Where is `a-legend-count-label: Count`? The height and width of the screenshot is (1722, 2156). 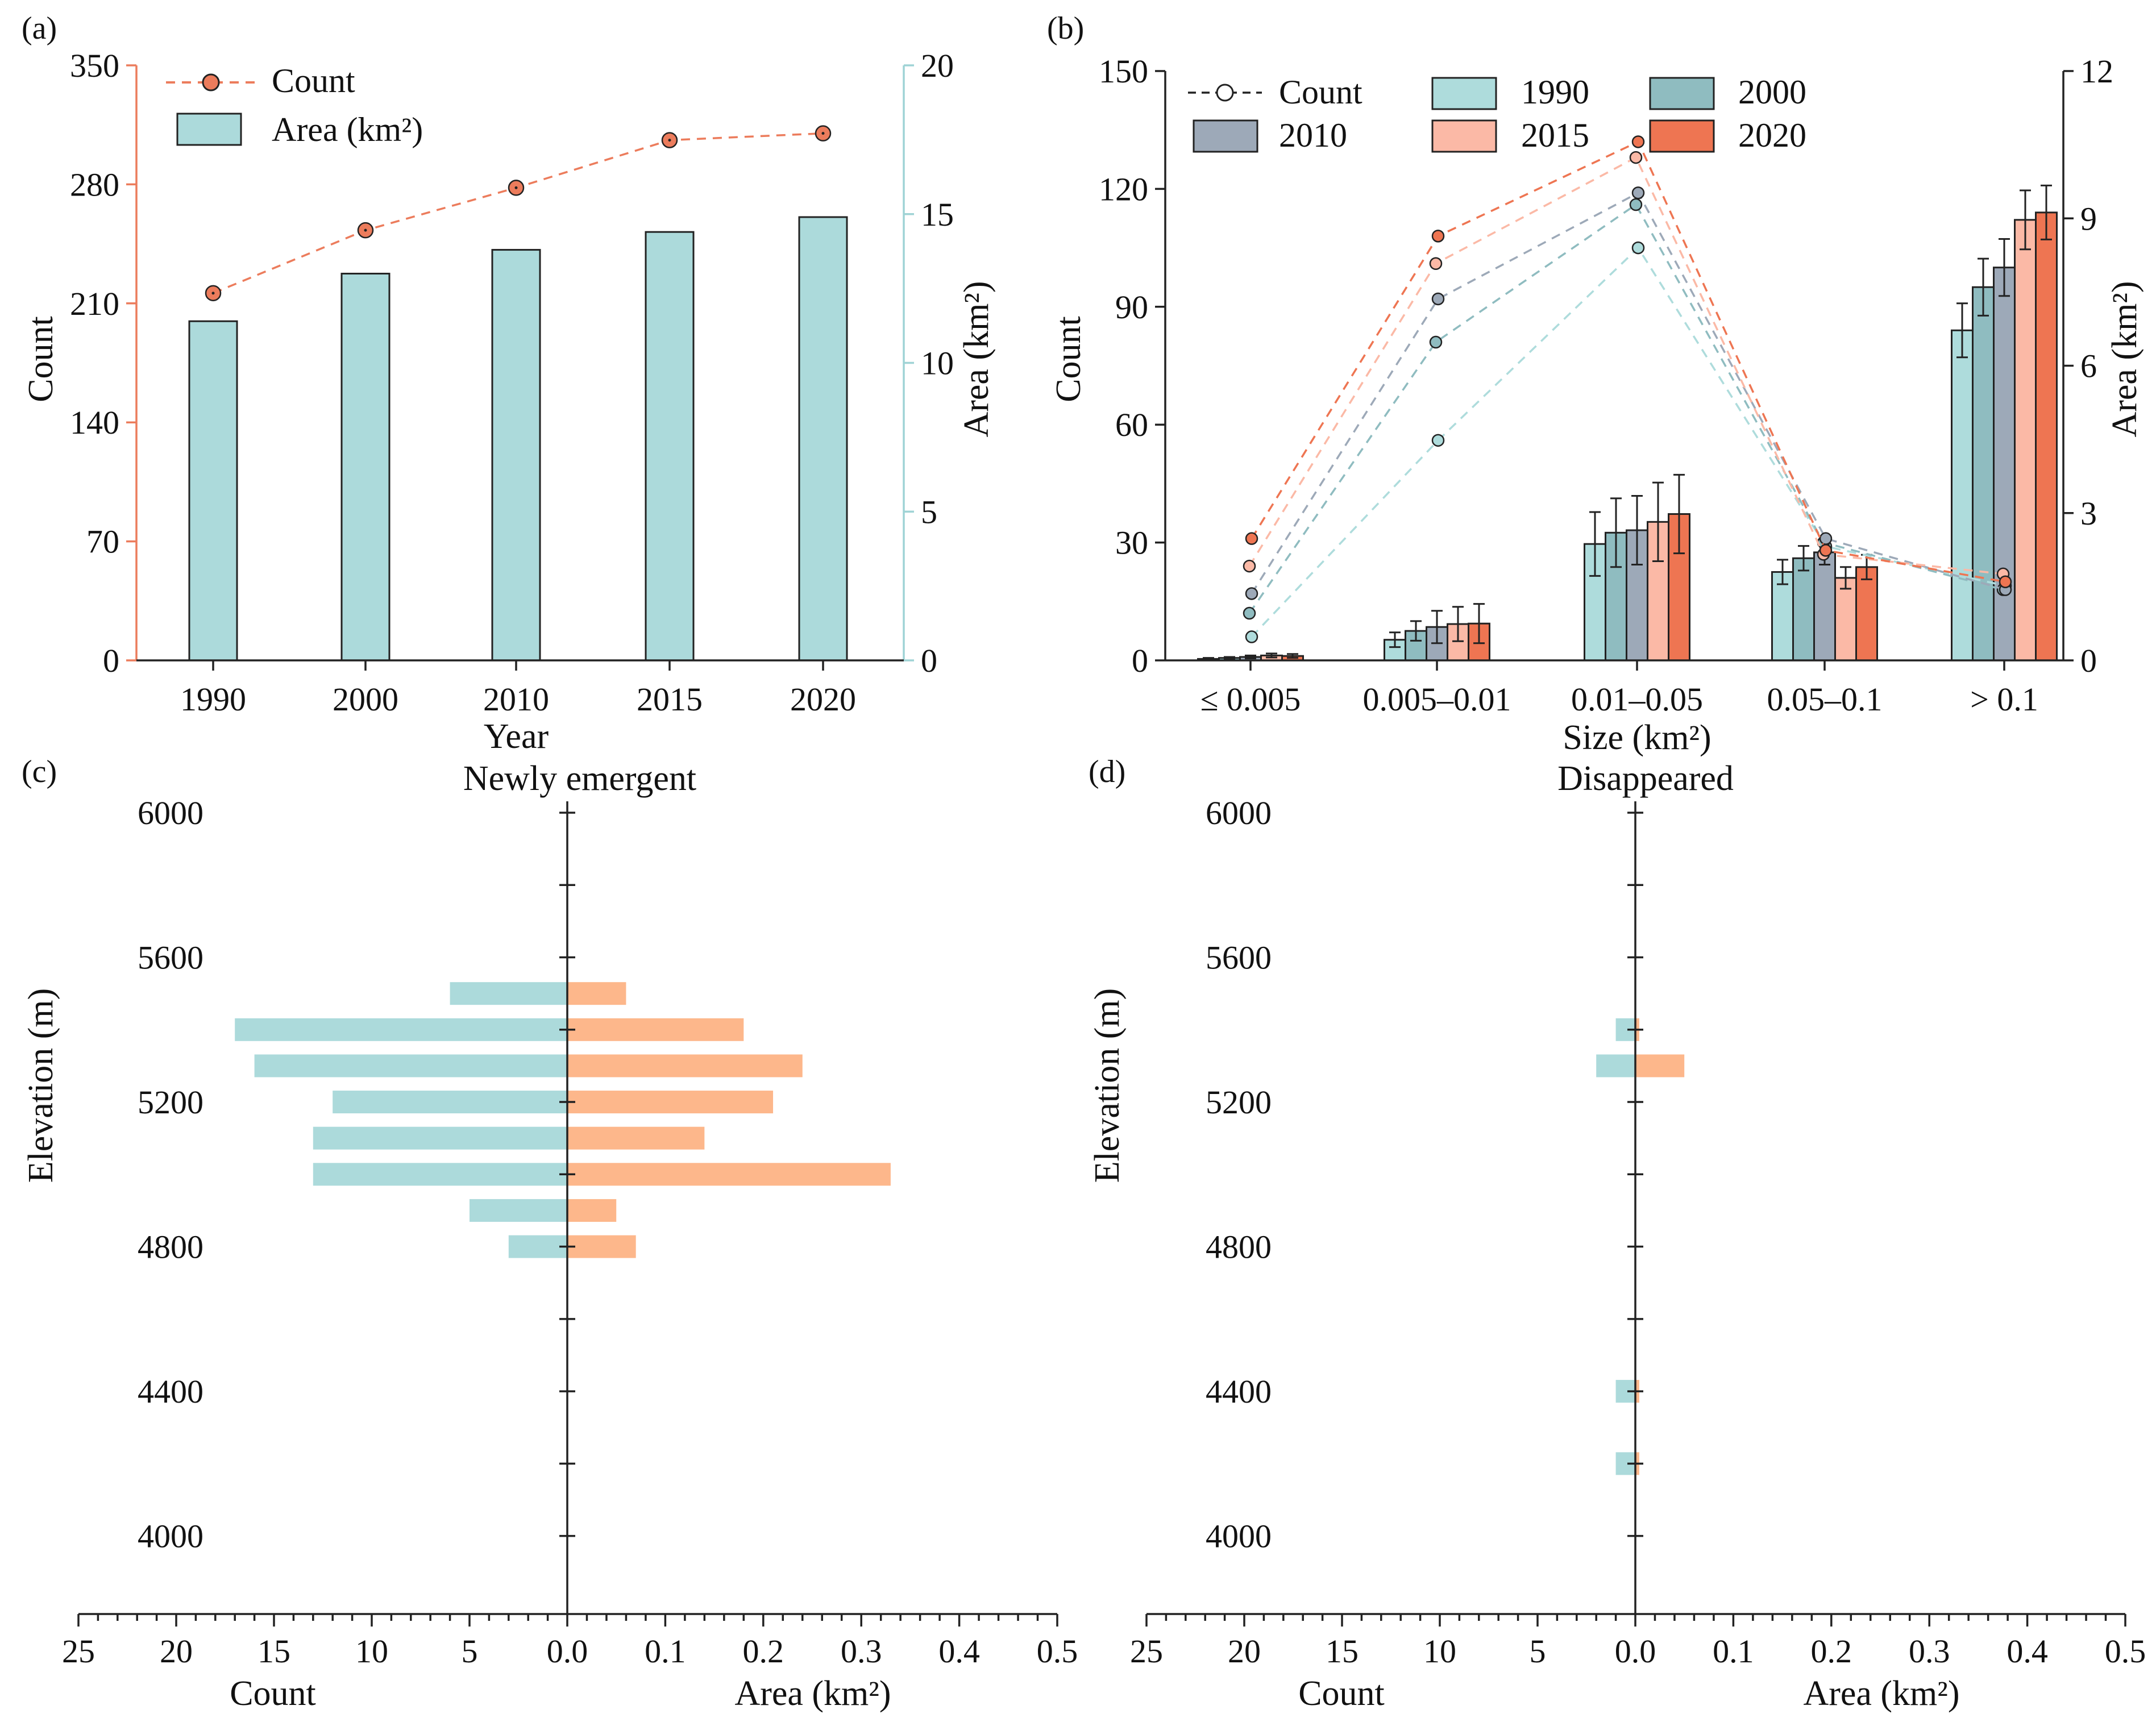
a-legend-count-label: Count is located at coordinates (314, 80).